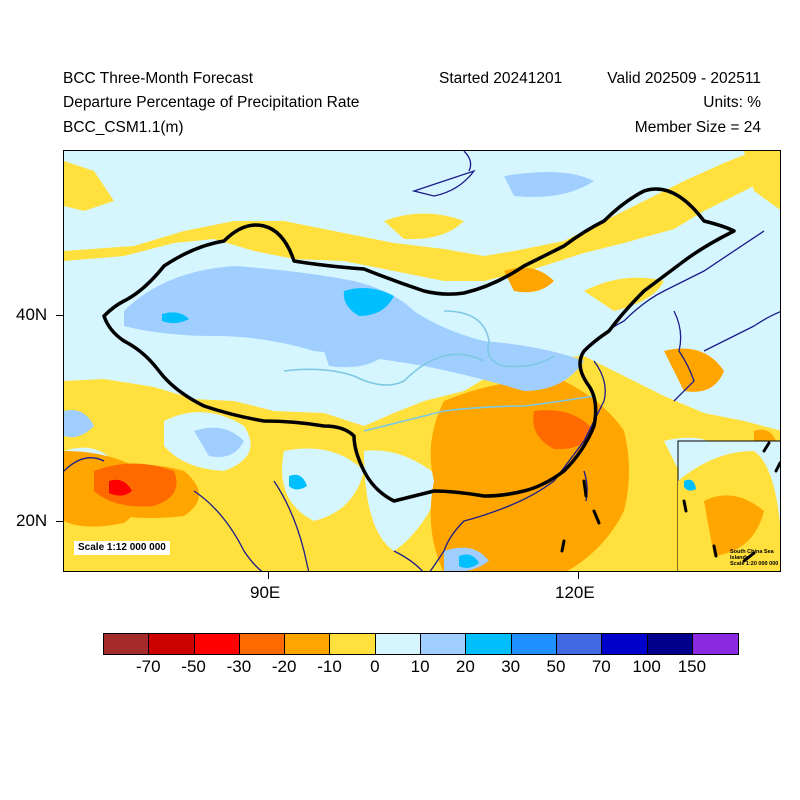 The height and width of the screenshot is (800, 800). I want to click on colorbar-label: 20, so click(465, 666).